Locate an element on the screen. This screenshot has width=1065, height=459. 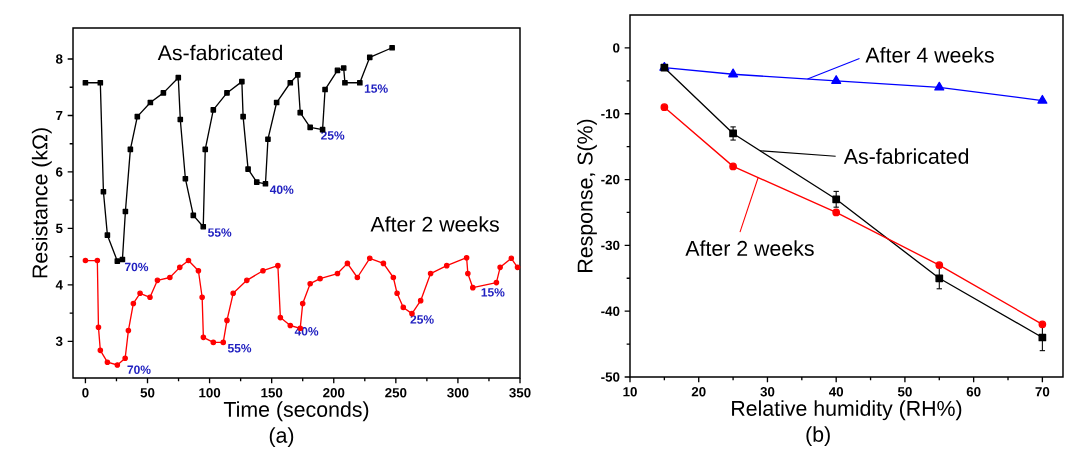
series-label: After 2 weeks is located at coordinates (434, 224).